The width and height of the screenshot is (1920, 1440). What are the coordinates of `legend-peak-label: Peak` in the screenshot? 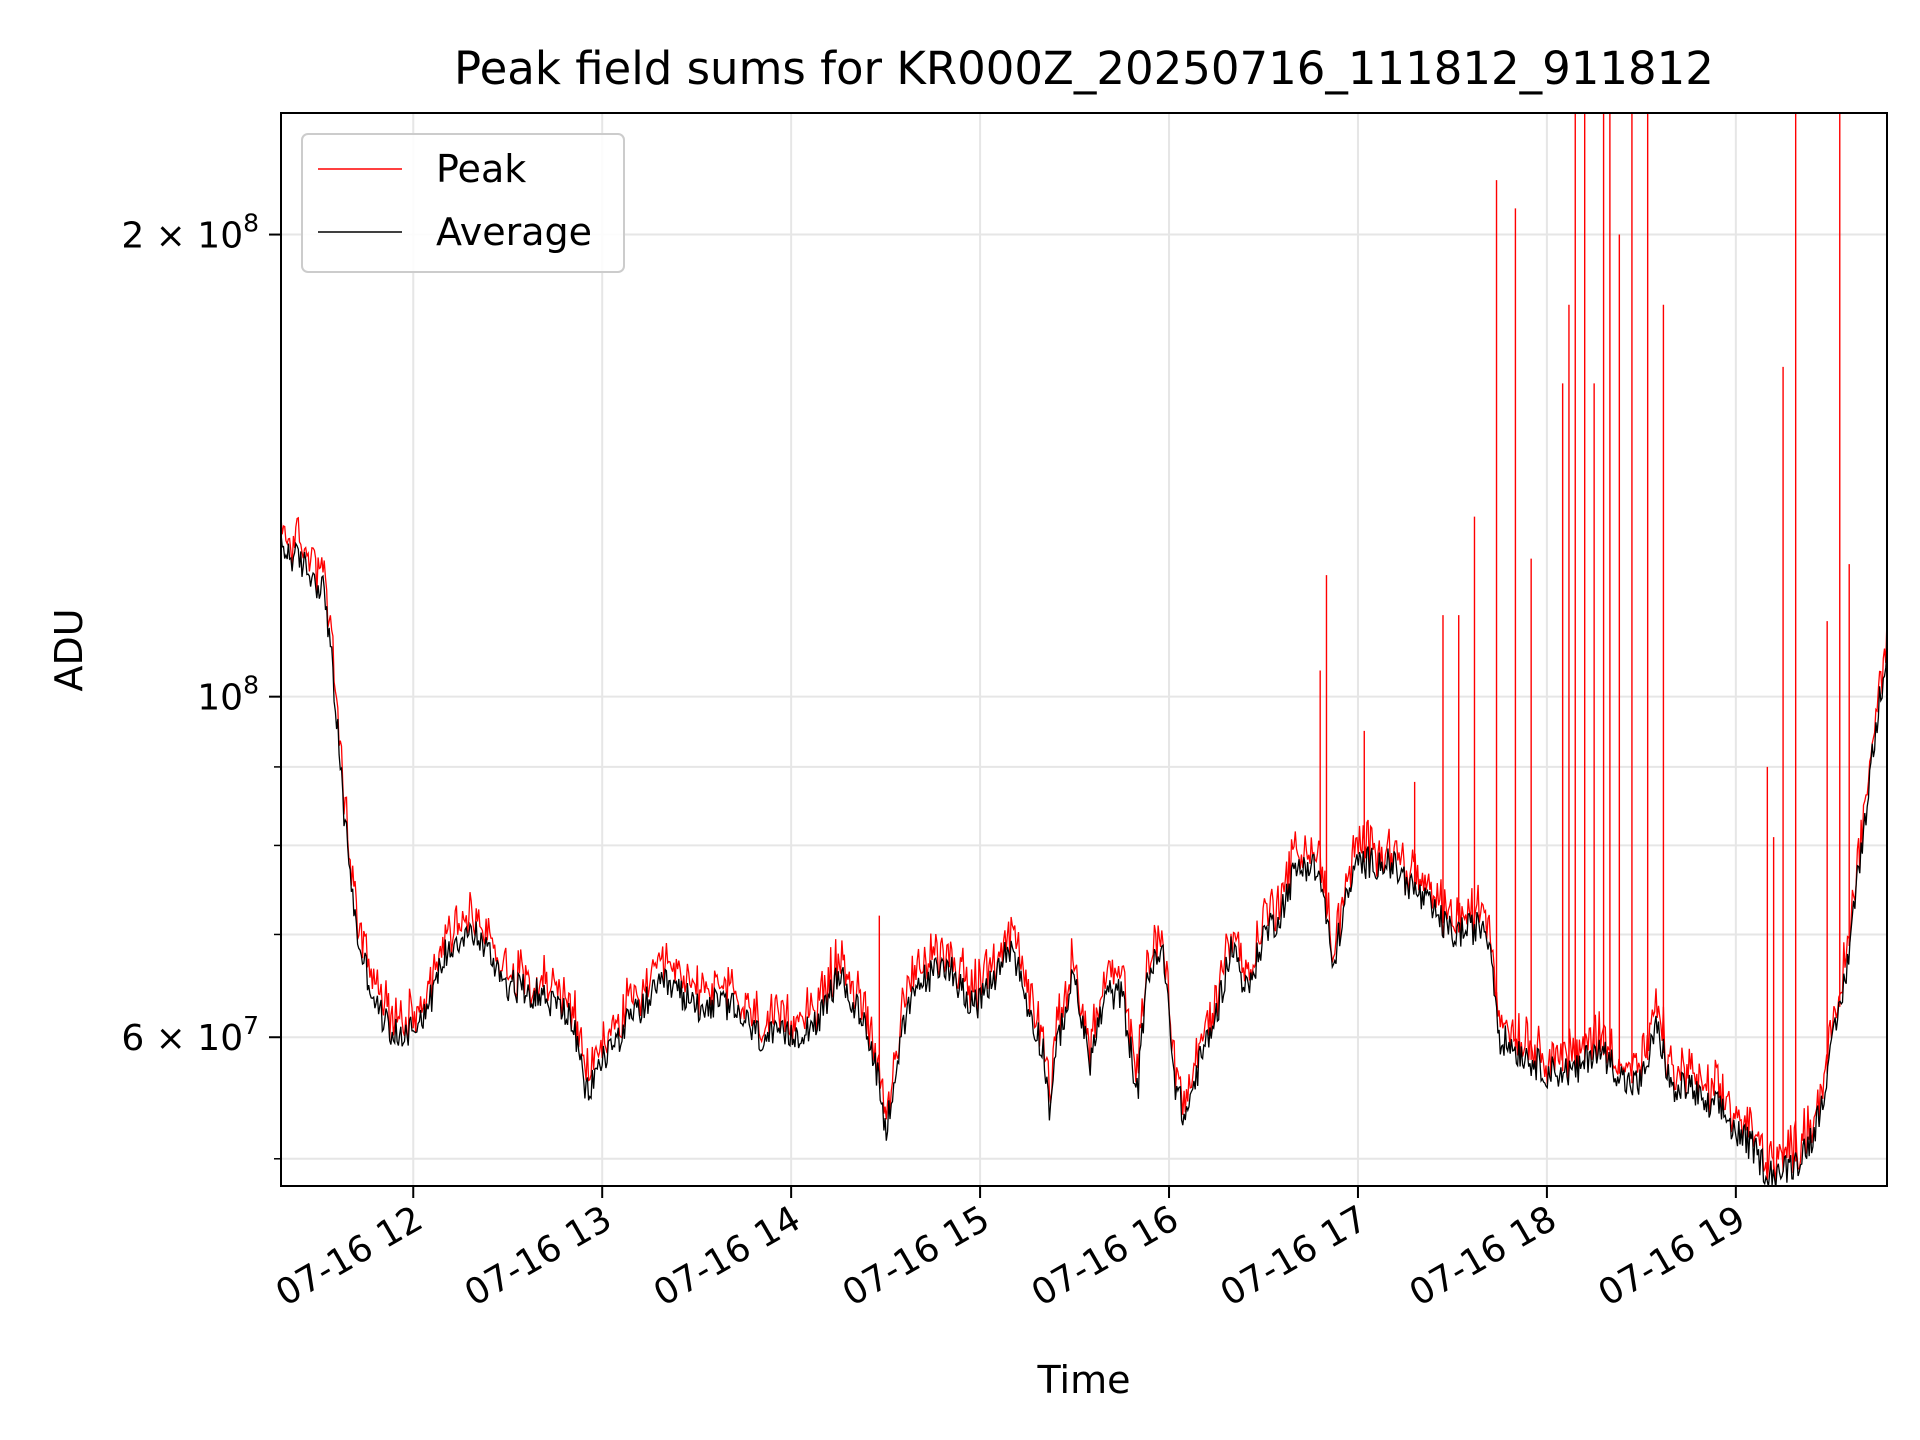 It's located at (481, 169).